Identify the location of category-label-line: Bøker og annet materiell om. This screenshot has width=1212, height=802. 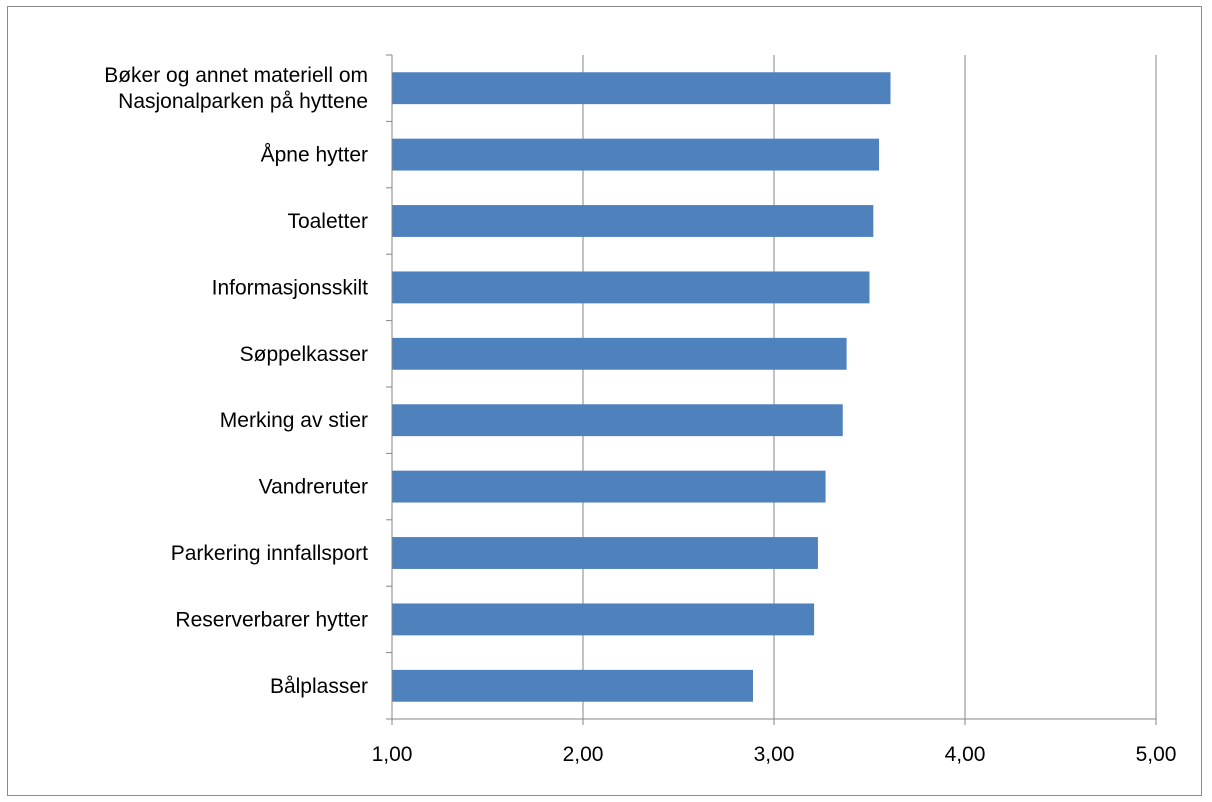
(236, 75).